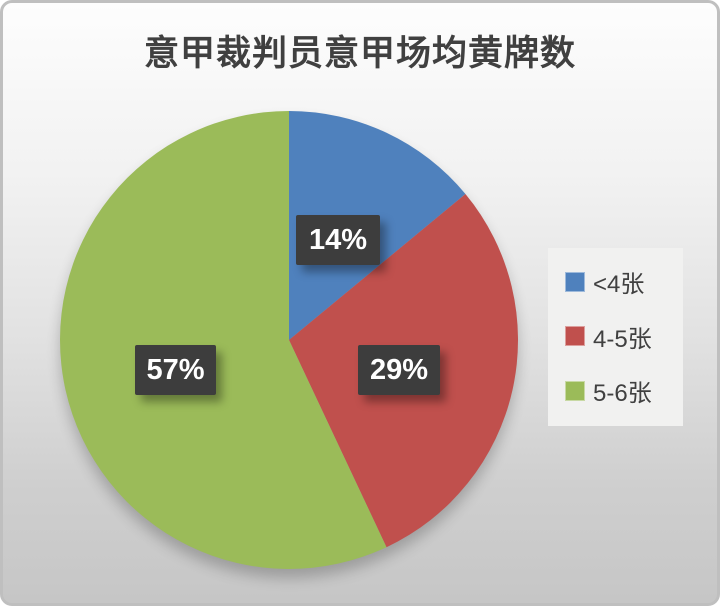  Describe the element at coordinates (575, 281) in the screenshot. I see `legend-swatch-blue-icon` at that location.